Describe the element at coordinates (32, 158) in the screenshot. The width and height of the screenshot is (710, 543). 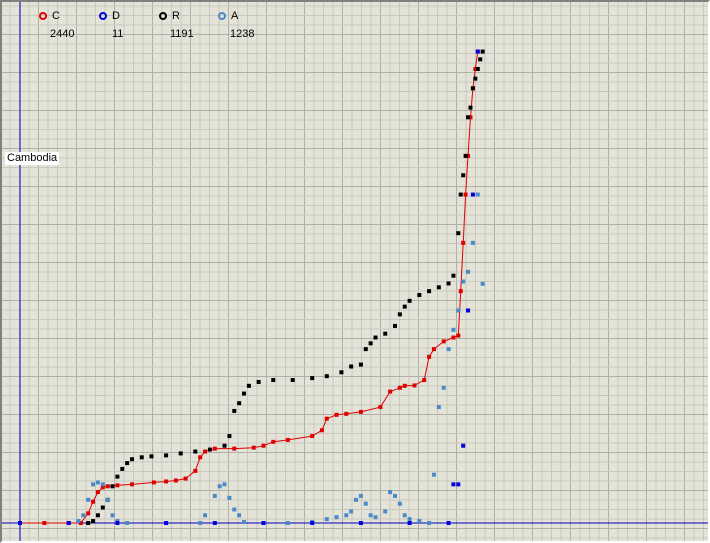
I see `country-label: Cambodia` at that location.